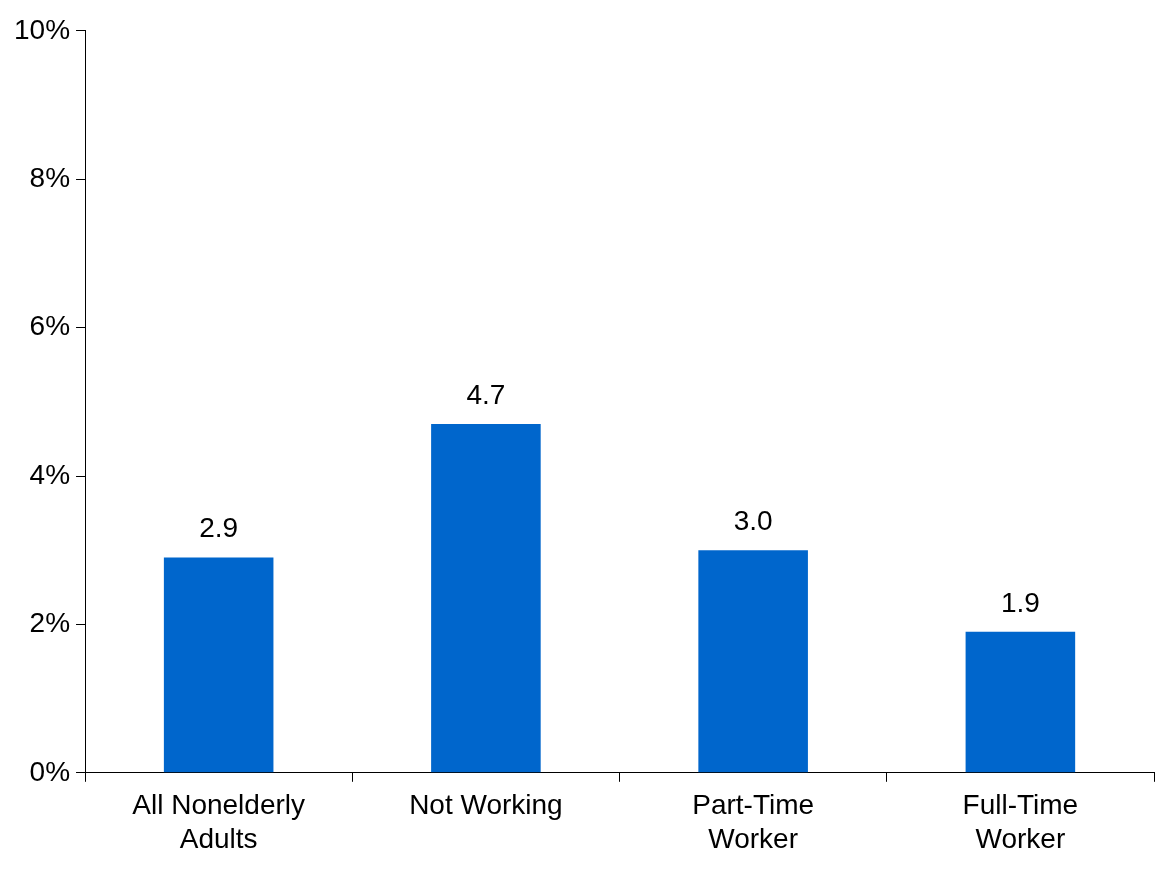 Image resolution: width=1166 pixels, height=873 pixels. I want to click on data-label: 2.9, so click(219, 528).